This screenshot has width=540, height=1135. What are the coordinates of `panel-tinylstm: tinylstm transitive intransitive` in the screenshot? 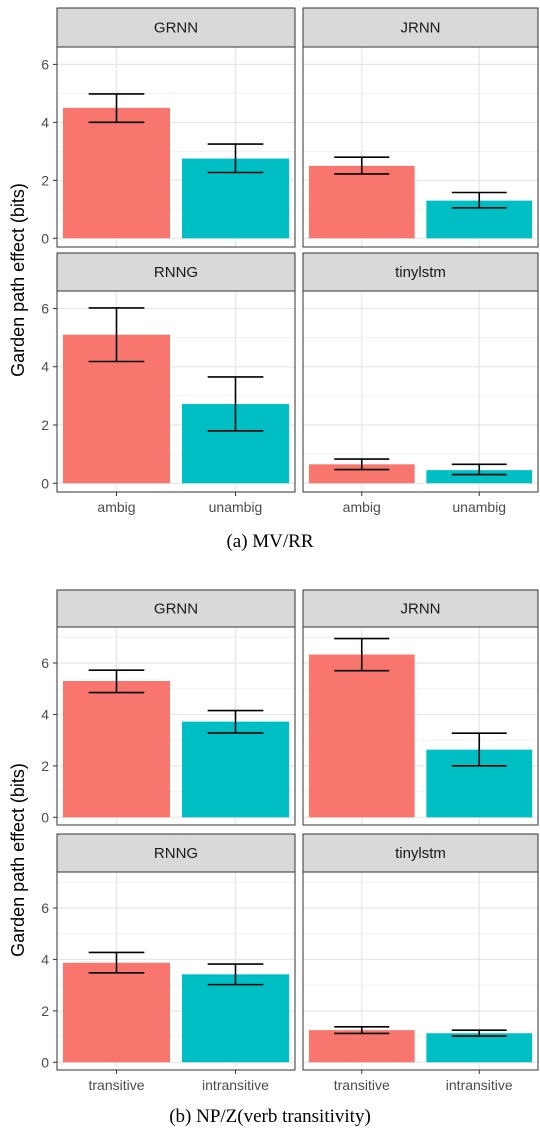 It's located at (420, 963).